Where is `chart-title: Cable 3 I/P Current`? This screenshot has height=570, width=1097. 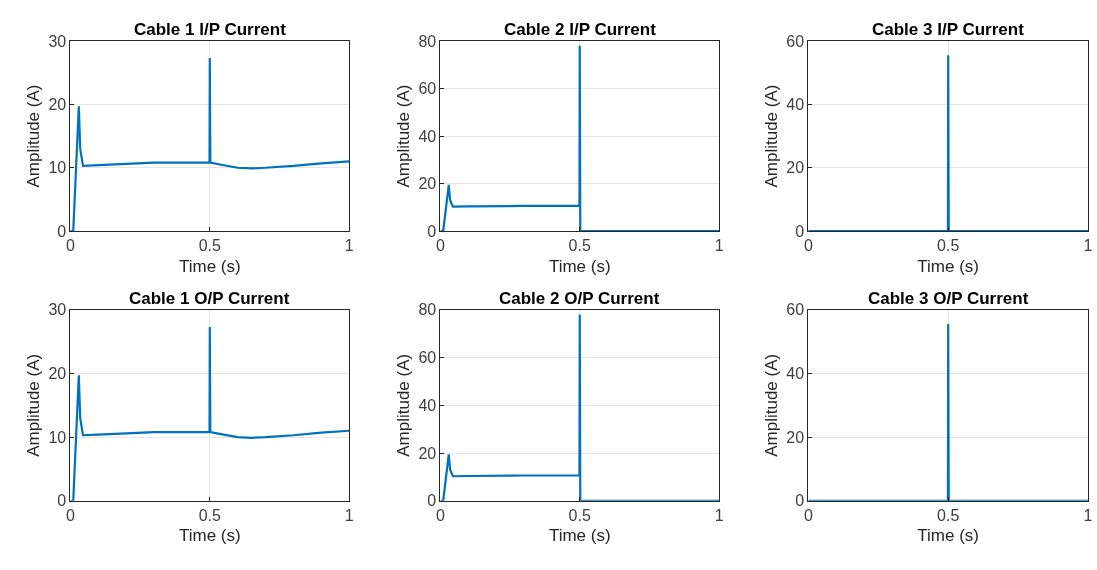 chart-title: Cable 3 I/P Current is located at coordinates (948, 29).